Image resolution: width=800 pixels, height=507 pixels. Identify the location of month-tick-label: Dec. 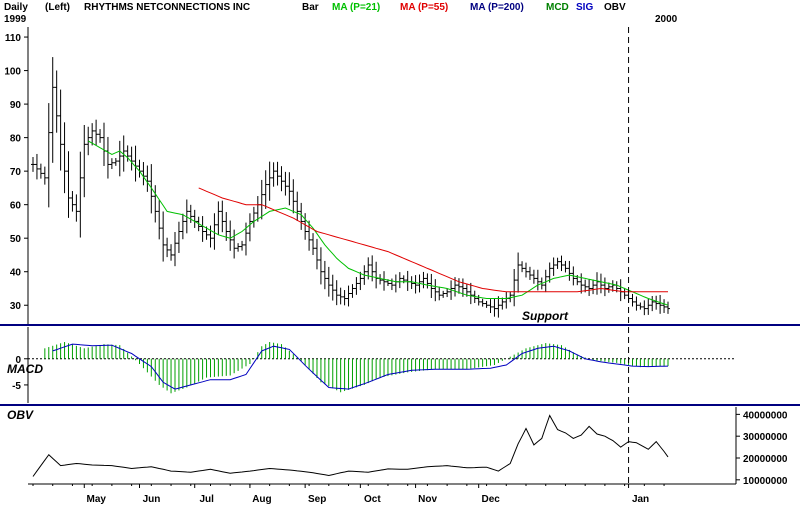
(491, 499).